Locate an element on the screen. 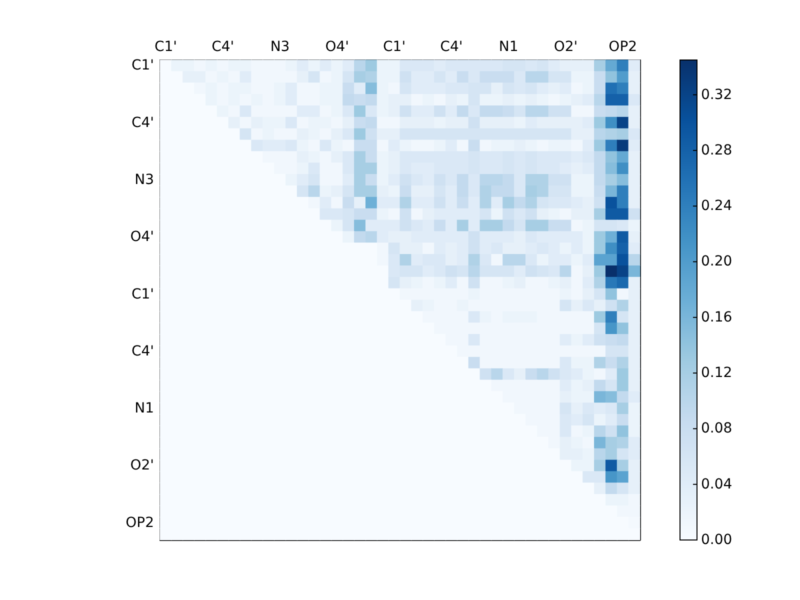 Image resolution: width=800 pixels, height=600 pixels. y-tick-label: O4' is located at coordinates (142, 237).